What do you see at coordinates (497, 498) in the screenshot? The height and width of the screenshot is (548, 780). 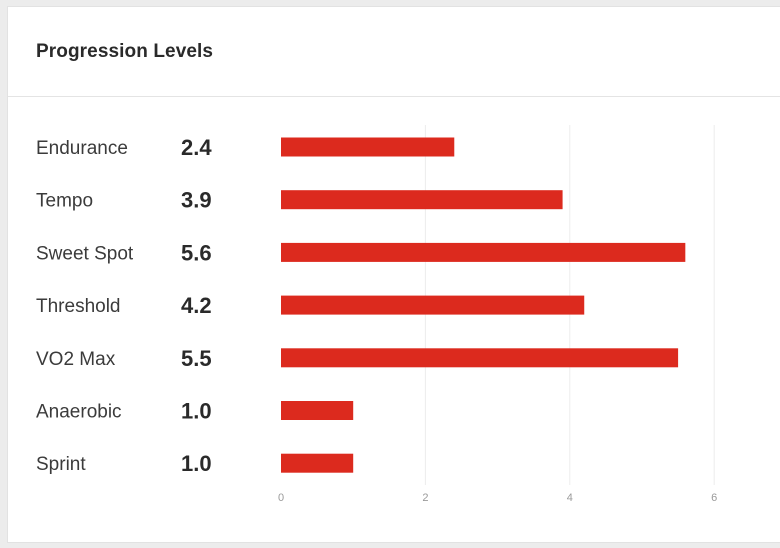 I see `x-axis-ticks: 0 2 4 6` at bounding box center [497, 498].